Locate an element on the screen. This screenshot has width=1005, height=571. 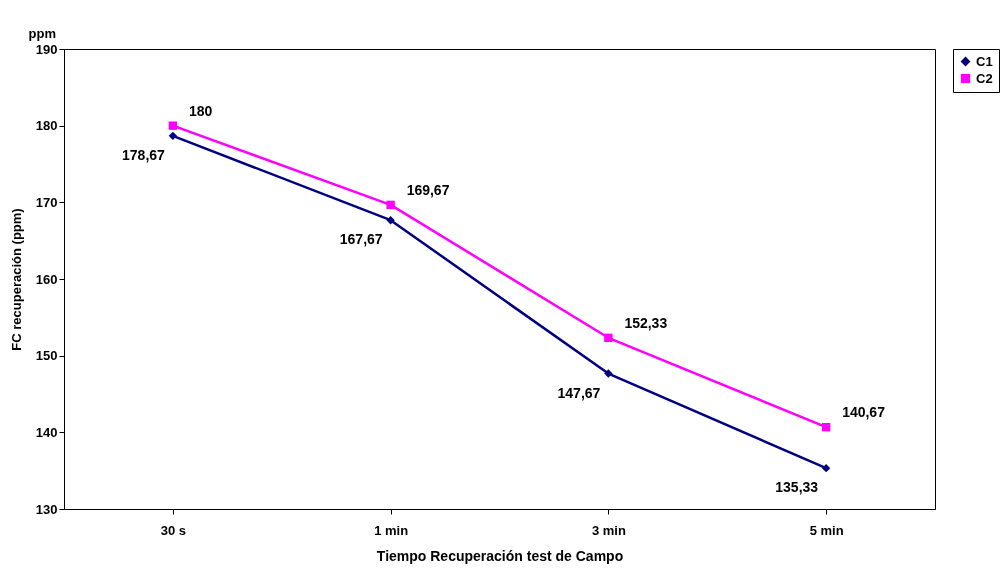
x-tick-label: 30 s is located at coordinates (173, 530).